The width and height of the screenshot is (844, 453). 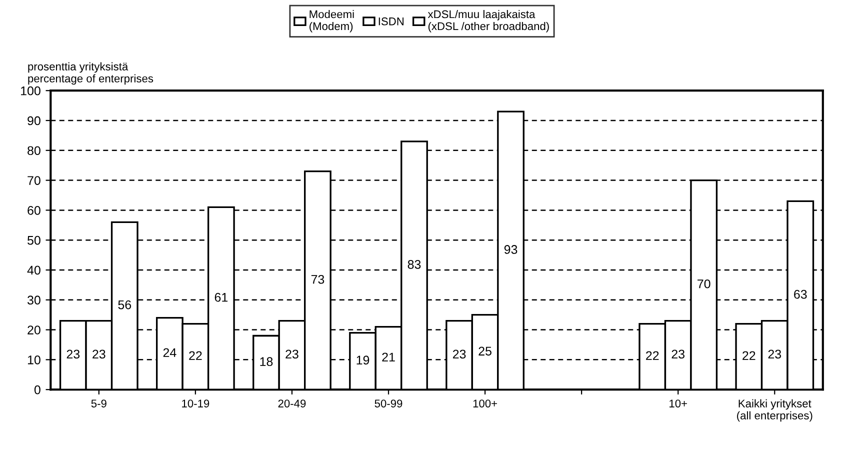 What do you see at coordinates (391, 21) in the screenshot?
I see `legend-label: ISDN` at bounding box center [391, 21].